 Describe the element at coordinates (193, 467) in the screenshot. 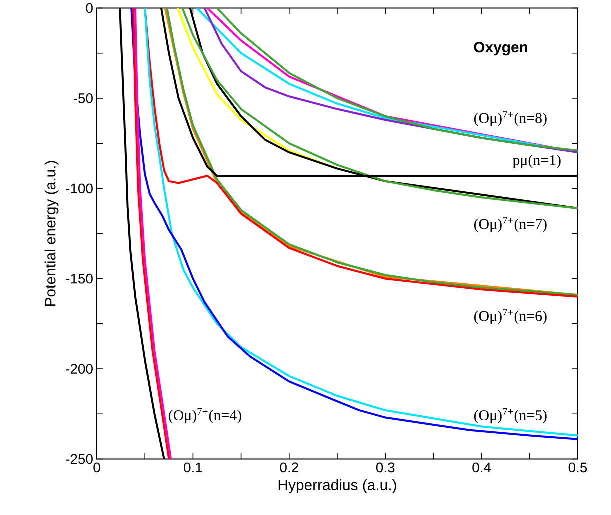

I see `x-tick-label: 0.1` at that location.